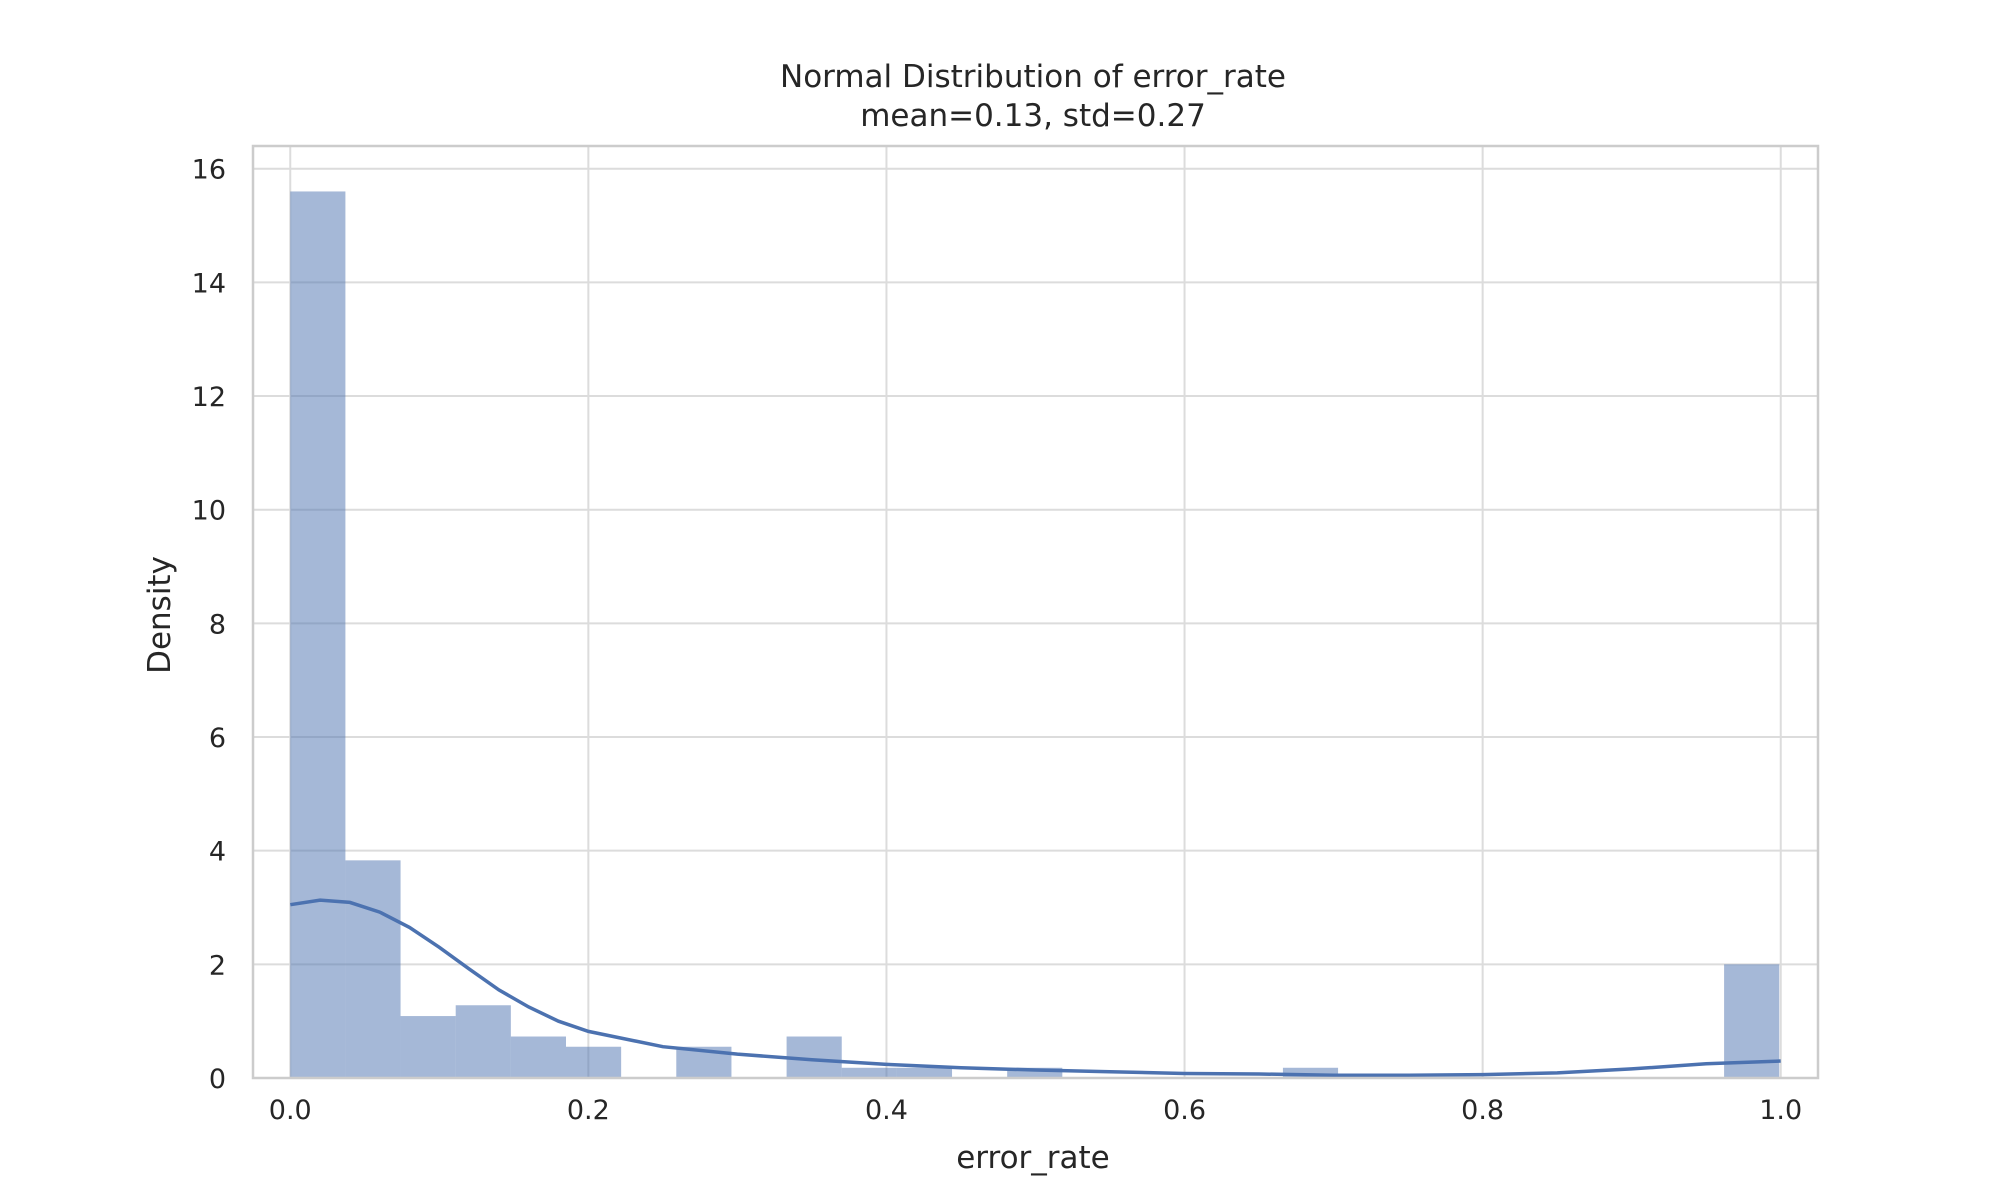 The height and width of the screenshot is (1200, 2000). Describe the element at coordinates (1033, 77) in the screenshot. I see `chart-title: Normal Distribution of error_rate` at that location.